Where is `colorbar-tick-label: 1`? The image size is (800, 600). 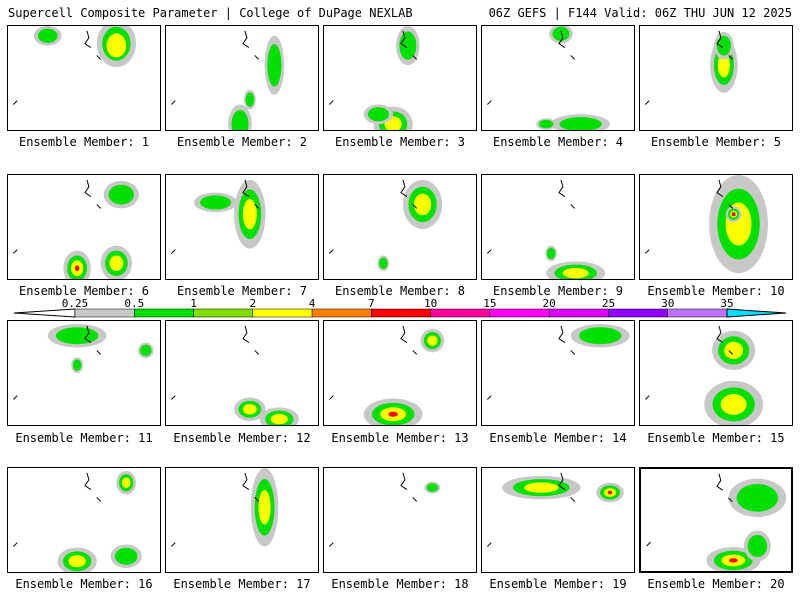 colorbar-tick-label: 1 is located at coordinates (193, 303).